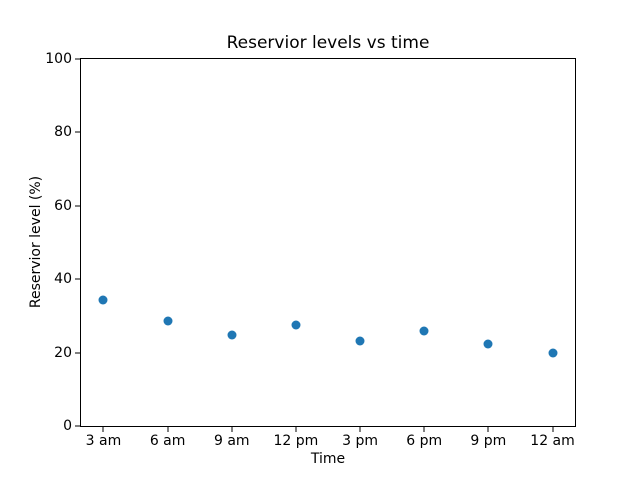 The width and height of the screenshot is (640, 480). I want to click on y-tick-label: 60, so click(63, 205).